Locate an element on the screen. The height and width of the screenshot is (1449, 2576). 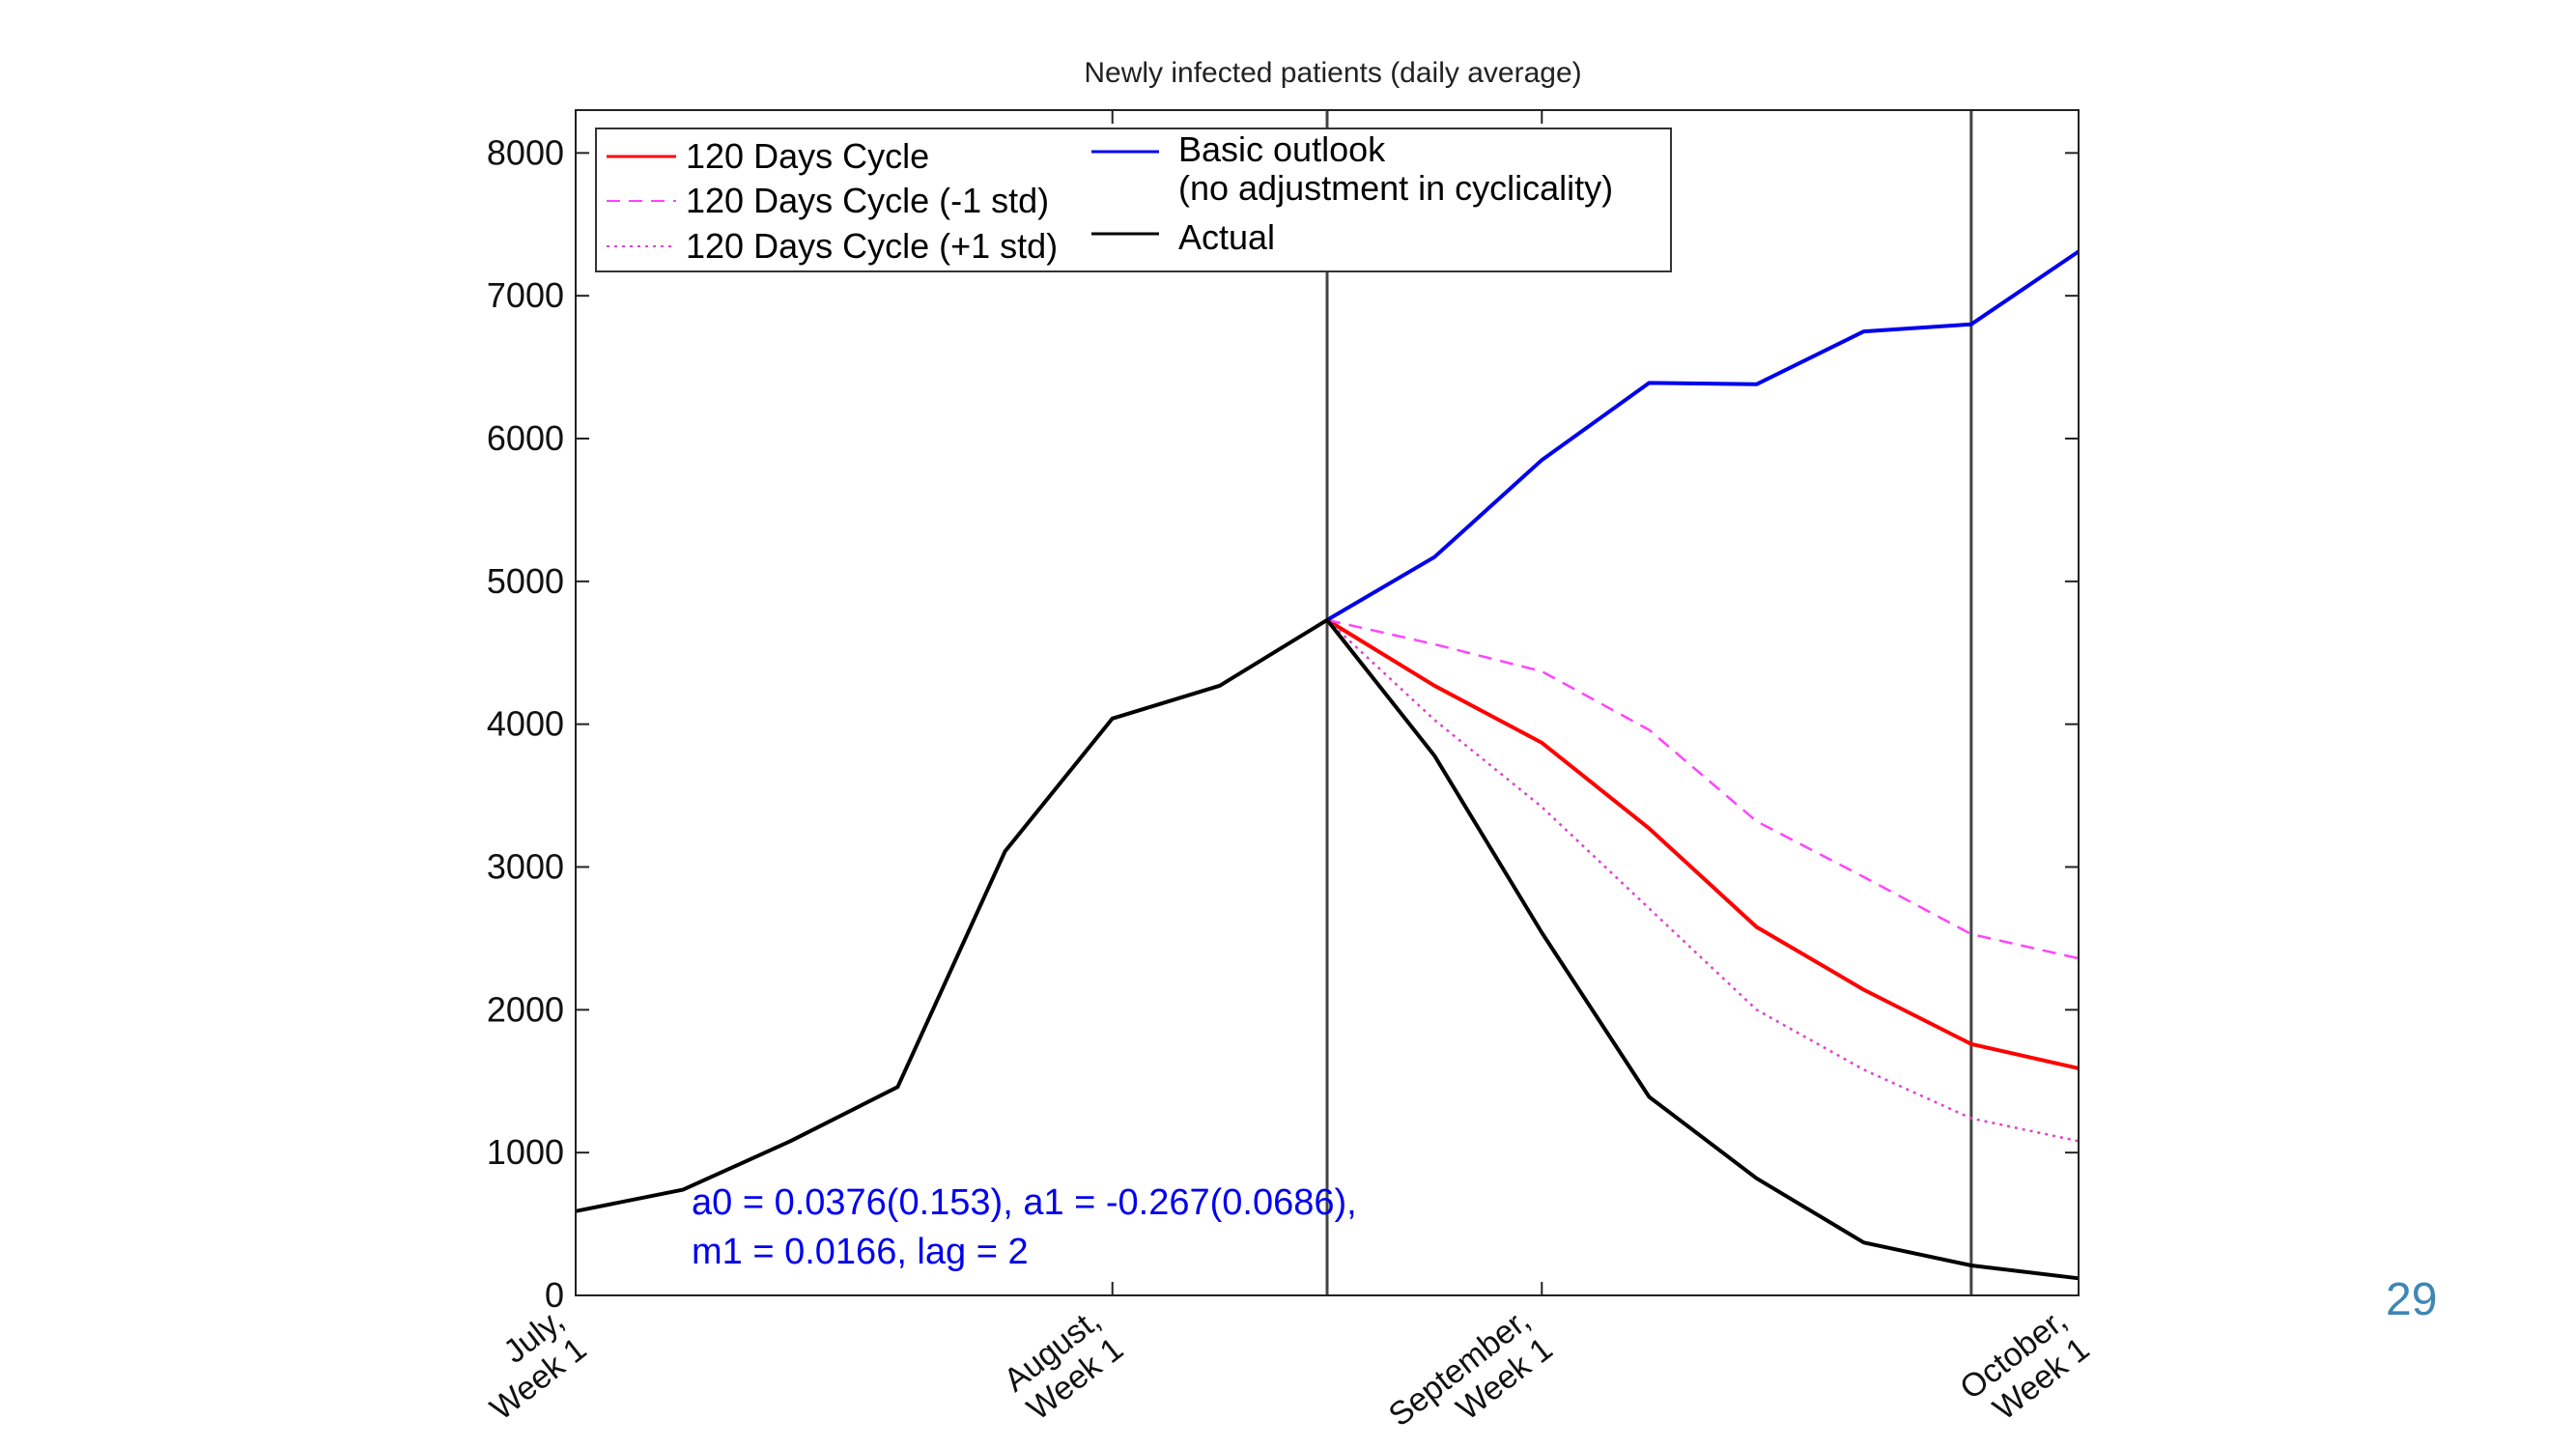
y-tick-label: 1000 is located at coordinates (525, 1152).